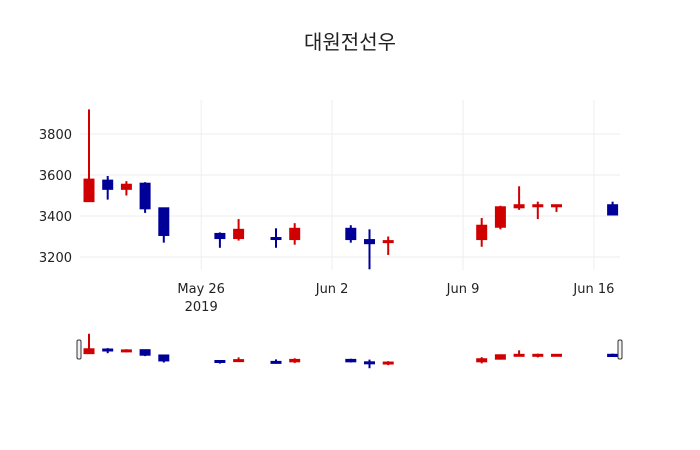  What do you see at coordinates (55, 135) in the screenshot?
I see `y-tick-label: 3800` at bounding box center [55, 135].